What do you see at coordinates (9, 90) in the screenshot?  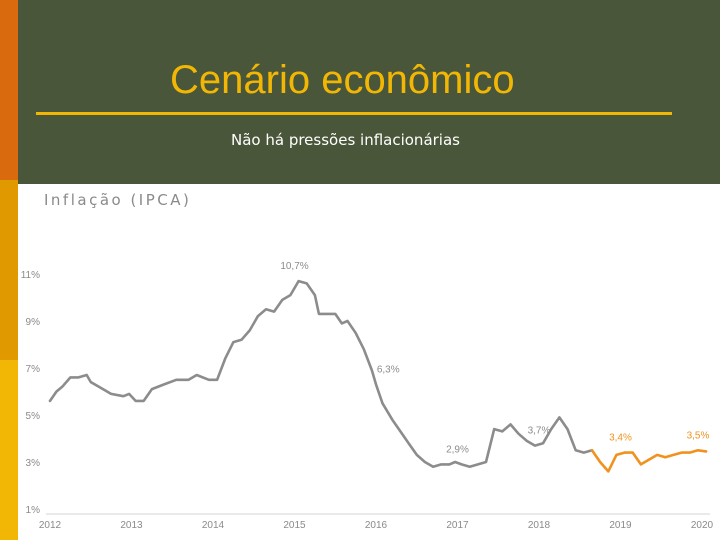 I see `side-accent-bar-top` at bounding box center [9, 90].